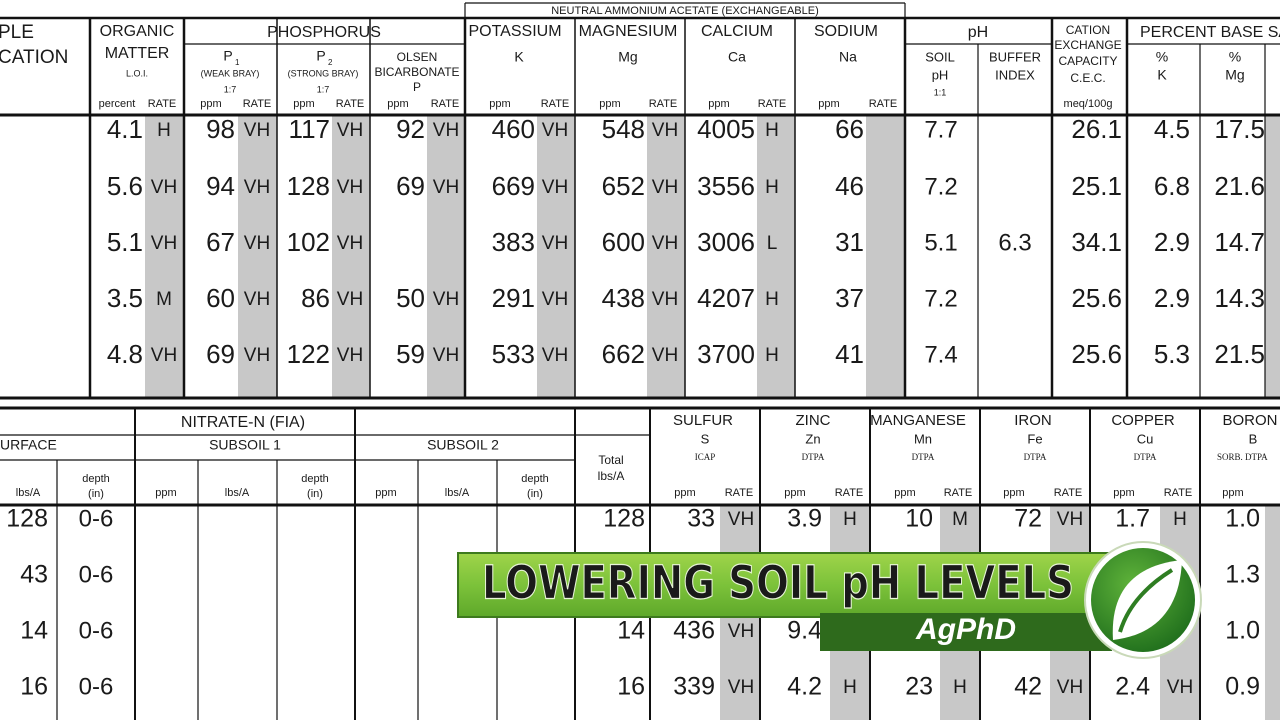 Image resolution: width=1280 pixels, height=720 pixels. Describe the element at coordinates (623, 186) in the screenshot. I see `table-cell: 652` at that location.